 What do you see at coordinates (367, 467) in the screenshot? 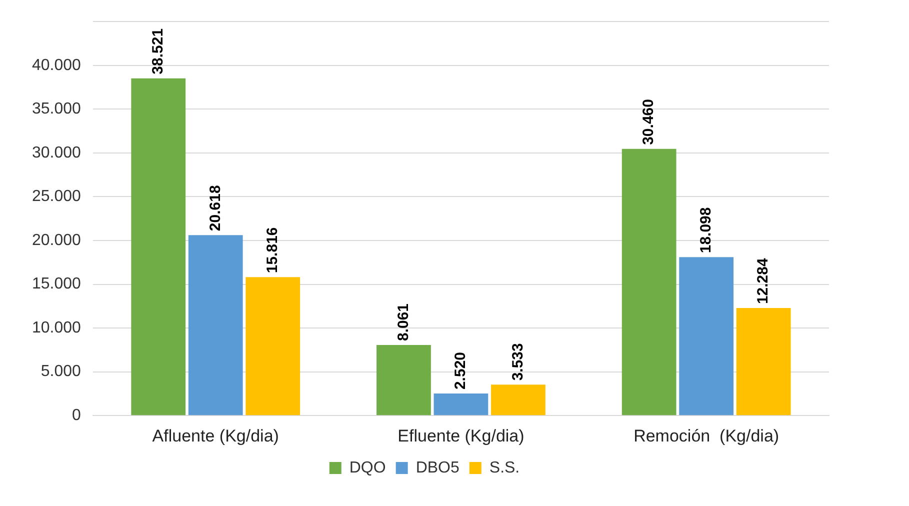
I see `legend-label: DQO` at bounding box center [367, 467].